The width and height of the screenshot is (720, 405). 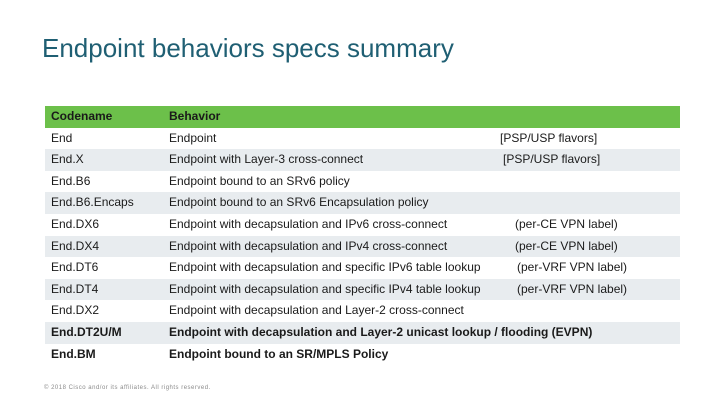 What do you see at coordinates (362, 139) in the screenshot?
I see `table-row: End Endpoint [PSP/USP flavors]` at bounding box center [362, 139].